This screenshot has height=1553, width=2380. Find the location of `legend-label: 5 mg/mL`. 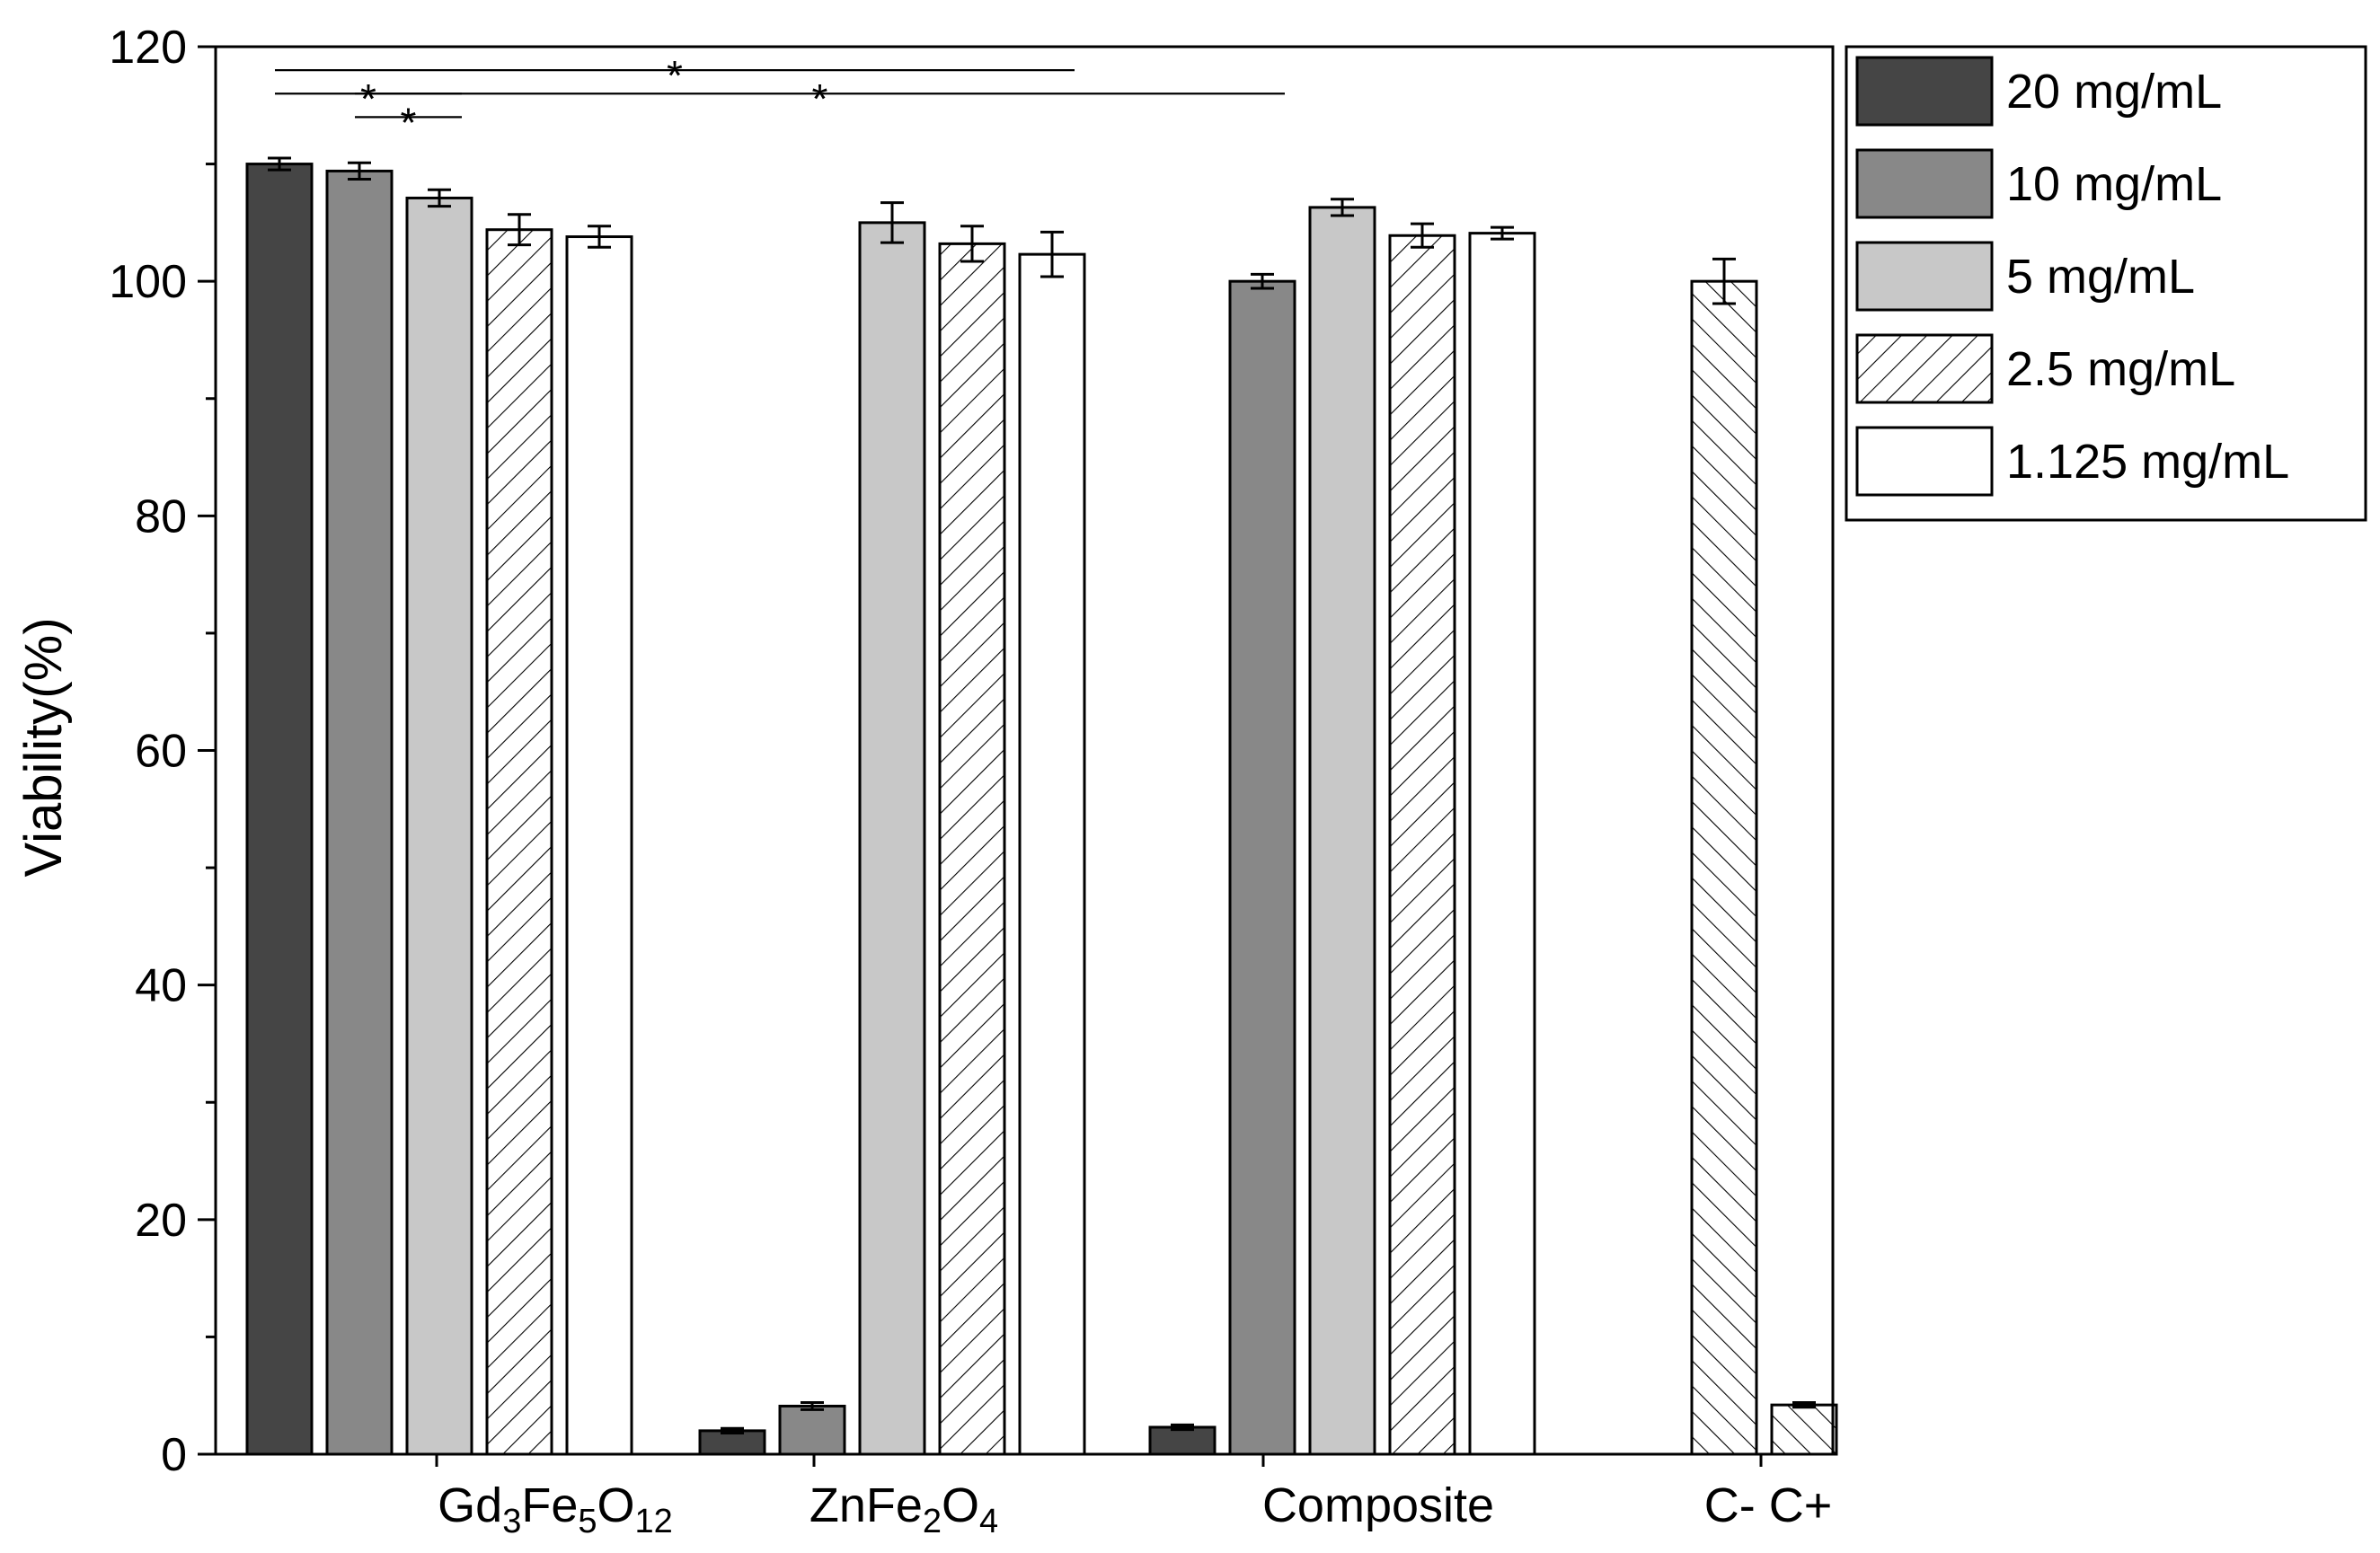

legend-label: 5 mg/mL is located at coordinates (2100, 277).